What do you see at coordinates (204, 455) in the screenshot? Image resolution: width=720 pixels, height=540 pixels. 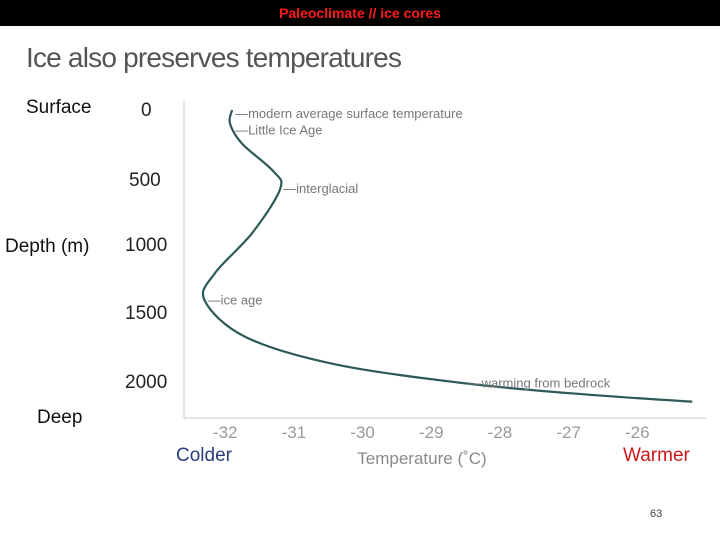 I see `colder-label: Colder` at bounding box center [204, 455].